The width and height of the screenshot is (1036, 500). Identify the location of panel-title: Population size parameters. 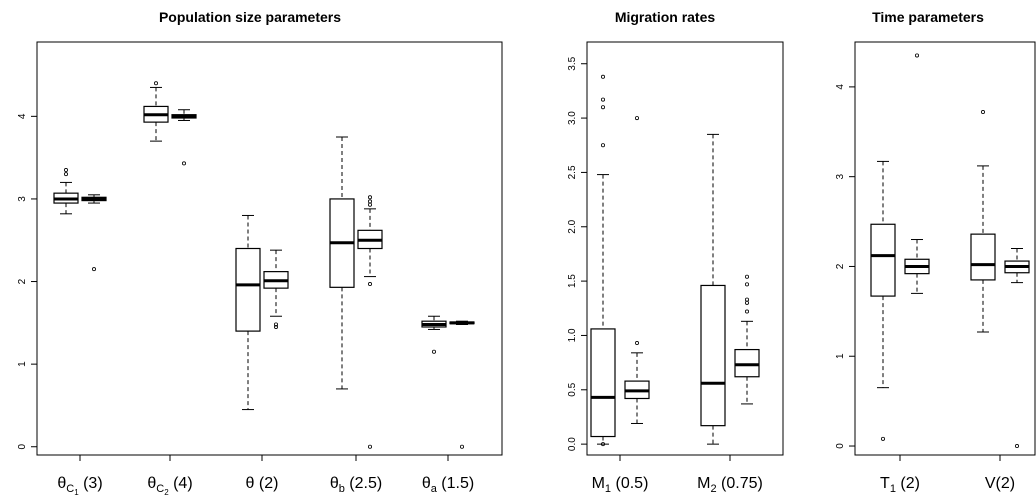
(250, 17).